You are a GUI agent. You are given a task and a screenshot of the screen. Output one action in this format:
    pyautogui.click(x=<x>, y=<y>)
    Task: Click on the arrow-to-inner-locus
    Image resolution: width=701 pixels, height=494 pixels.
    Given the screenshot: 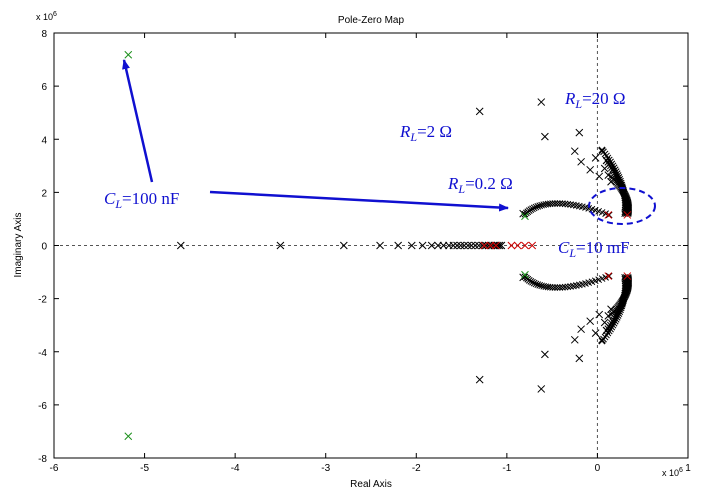 What is the action you would take?
    pyautogui.click(x=359, y=201)
    